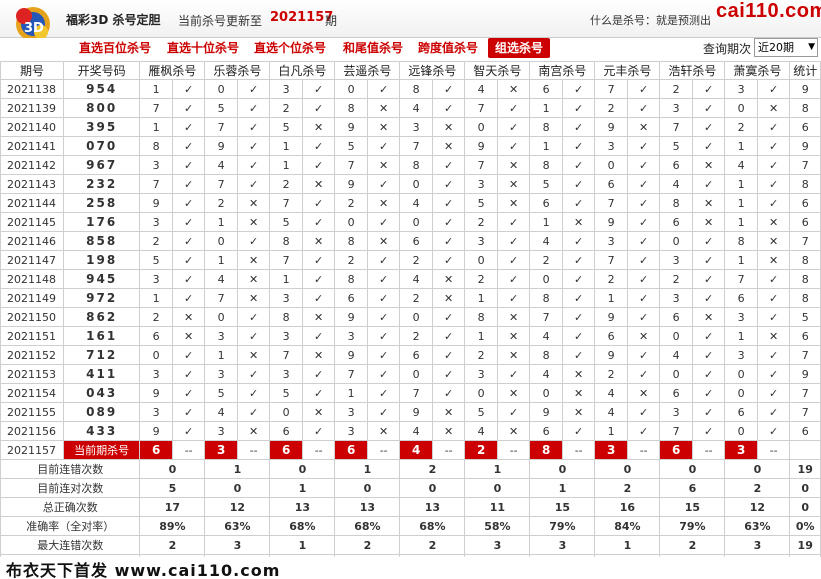  Describe the element at coordinates (410, 203) in the screenshot. I see `table-row: 2021144 258 9 ✓ 2 ✕ 7 ✓ 2 ✕ 4 ✓ 5 ✕ 6 ✓ 7 ✓ 8 ✕ 1 ✓ 6` at that location.